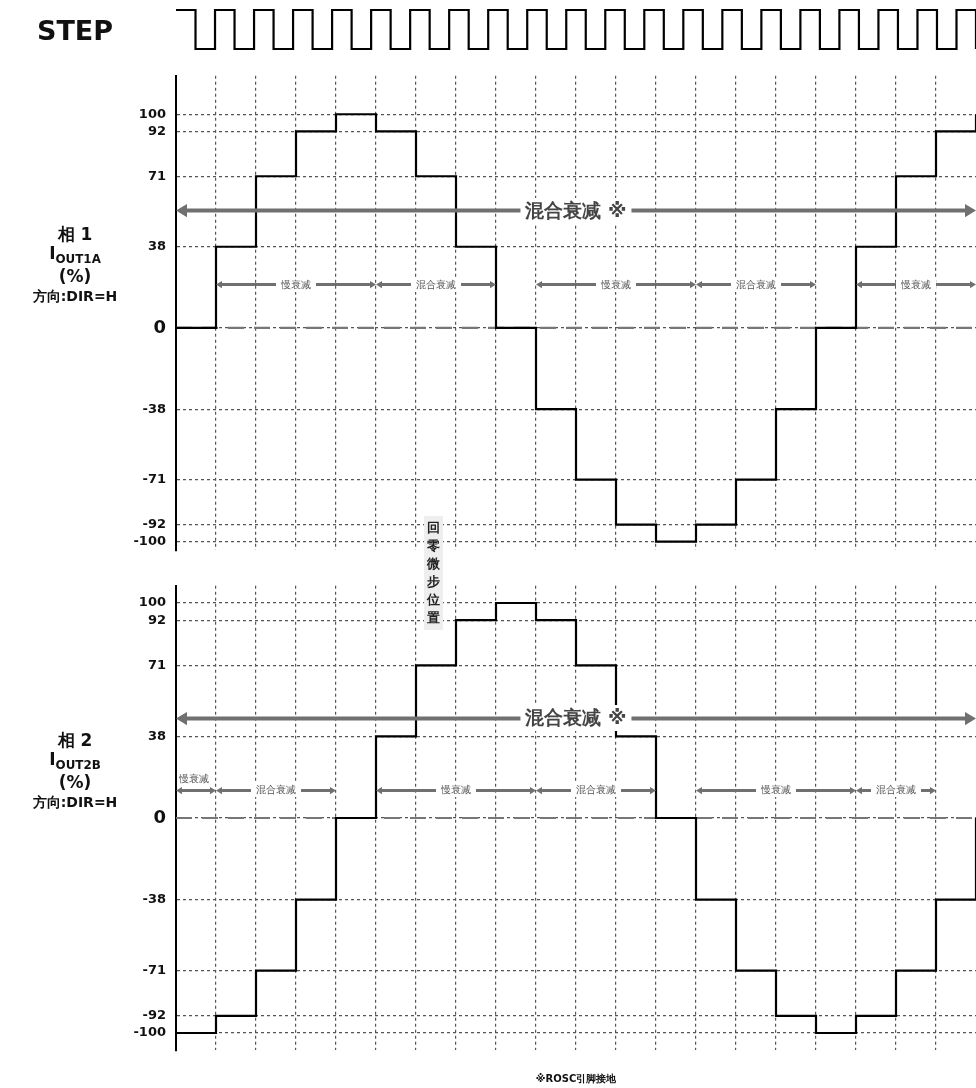 The height and width of the screenshot is (1088, 976). I want to click on y-axis-title: STEP, so click(75, 31).